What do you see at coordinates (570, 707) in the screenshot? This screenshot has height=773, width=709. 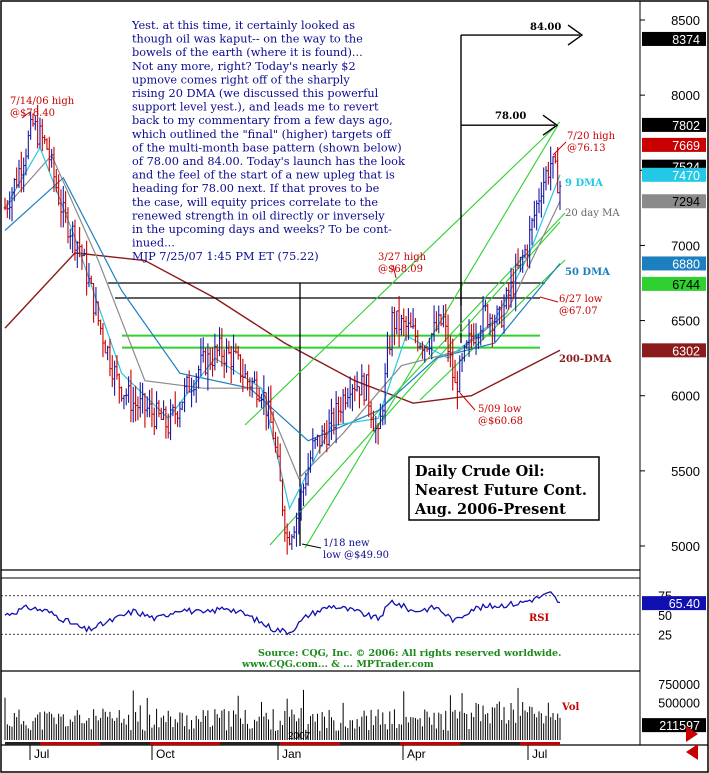 I see `label-vol: Vol` at bounding box center [570, 707].